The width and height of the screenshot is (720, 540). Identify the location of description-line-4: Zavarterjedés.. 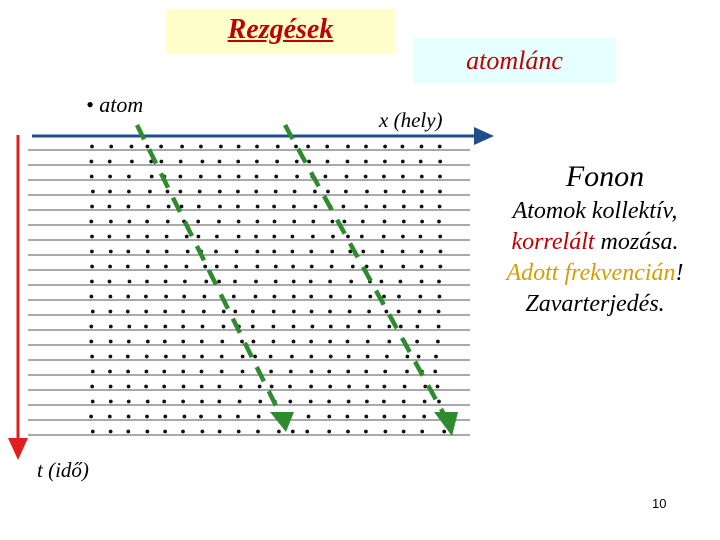
(595, 304).